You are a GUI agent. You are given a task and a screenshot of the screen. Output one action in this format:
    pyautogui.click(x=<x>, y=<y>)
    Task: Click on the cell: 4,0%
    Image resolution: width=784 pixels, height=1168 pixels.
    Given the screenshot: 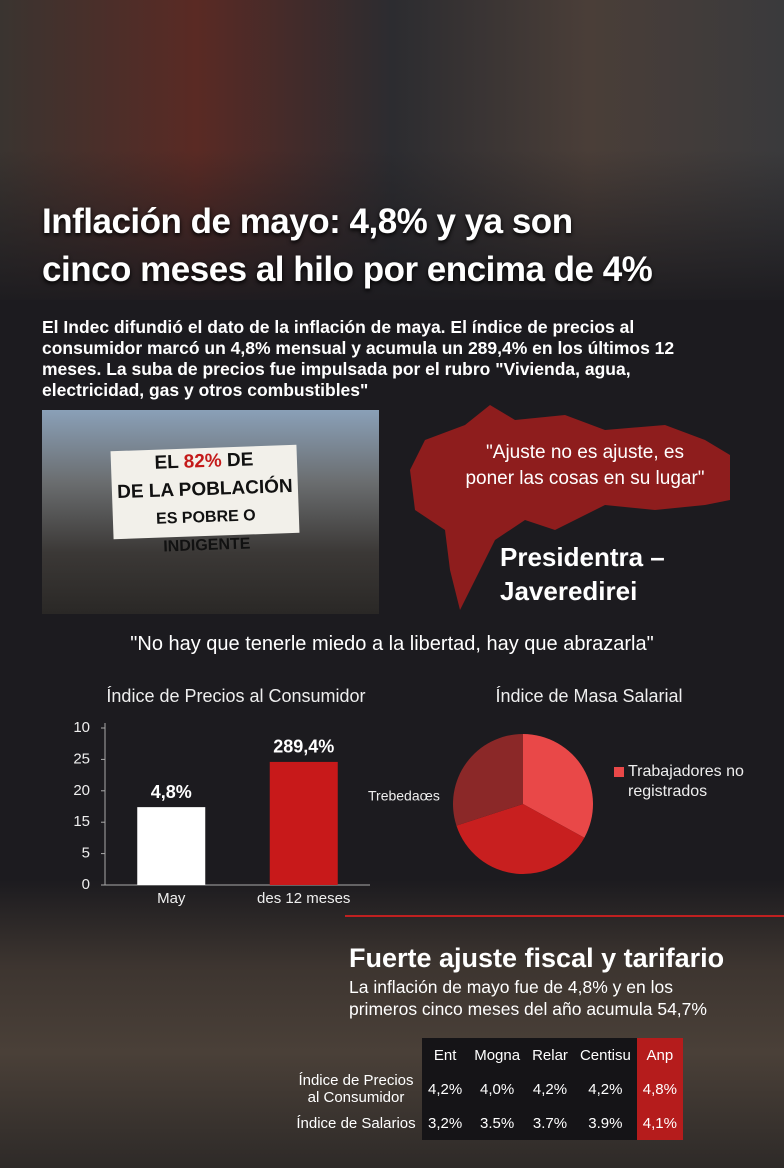 What is the action you would take?
    pyautogui.click(x=497, y=1089)
    